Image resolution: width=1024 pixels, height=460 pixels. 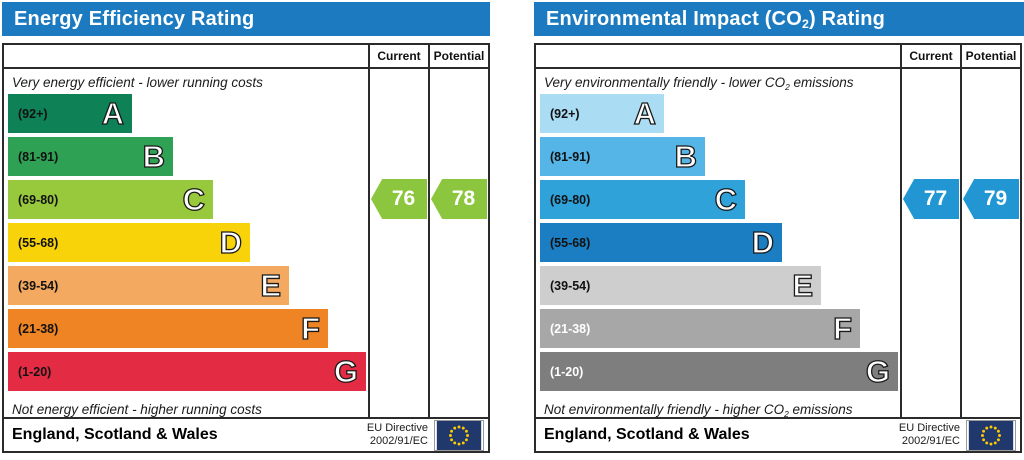 I want to click on environmental-title: Environmental Impact (CO2) Rating, so click(x=716, y=19).